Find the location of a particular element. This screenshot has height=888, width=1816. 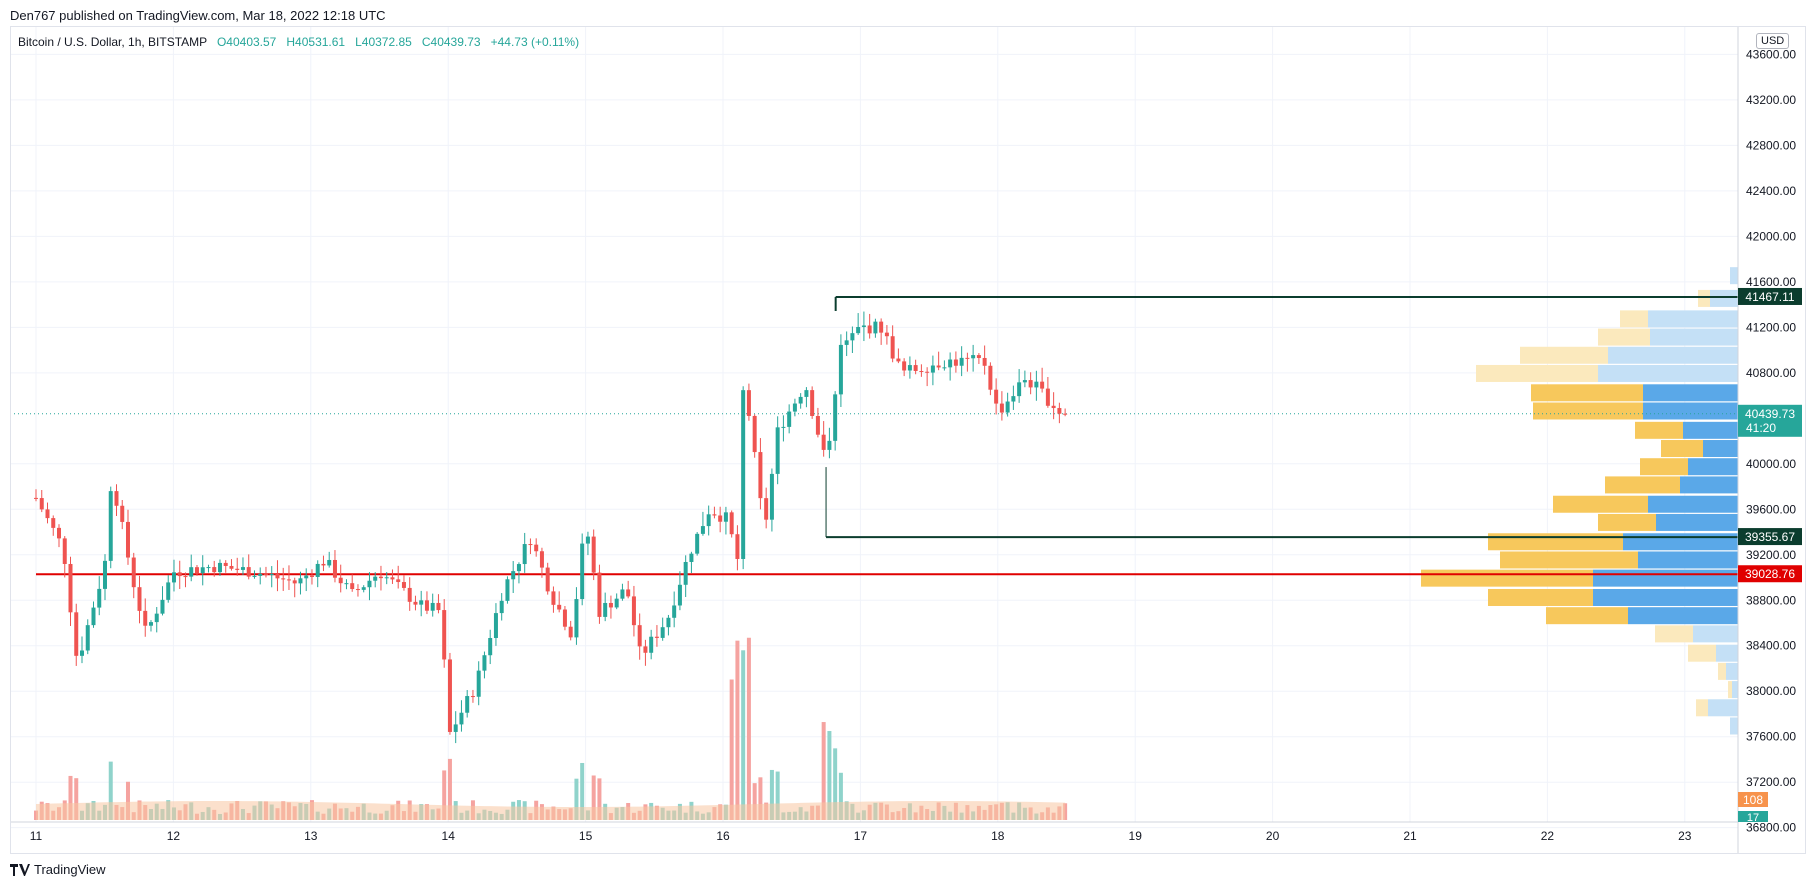

x-tick-label: 20 is located at coordinates (1273, 836).